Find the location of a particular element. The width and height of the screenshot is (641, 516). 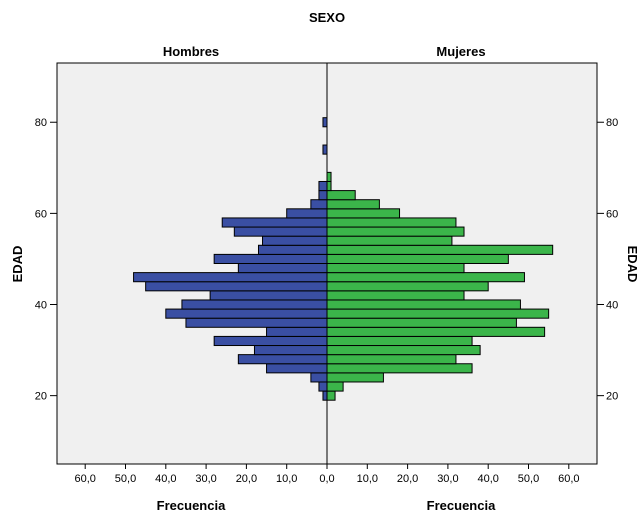

y-tick-label-right: 60 is located at coordinates (612, 214).